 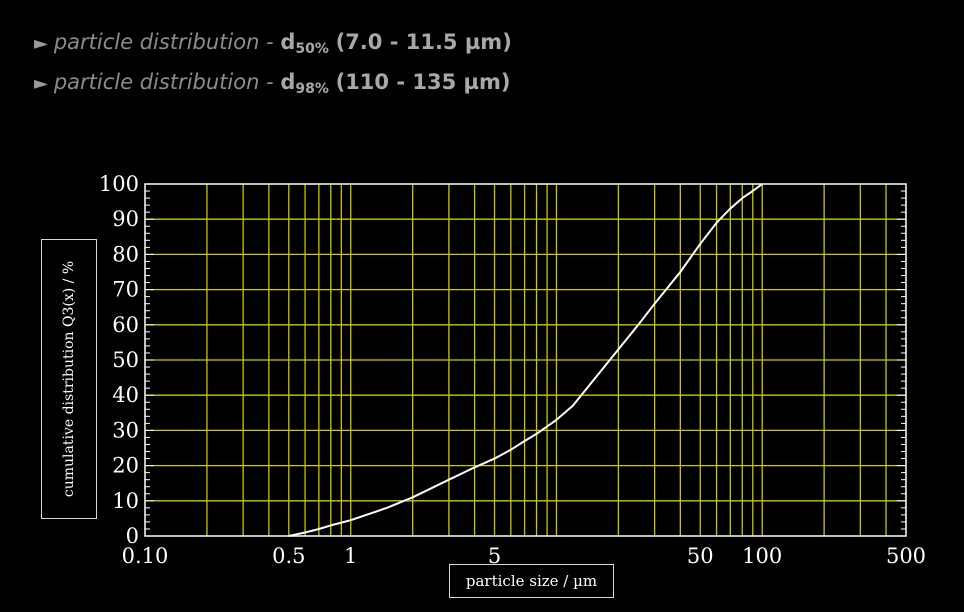 I want to click on x-axis-label: particle size / µm, so click(x=531, y=581).